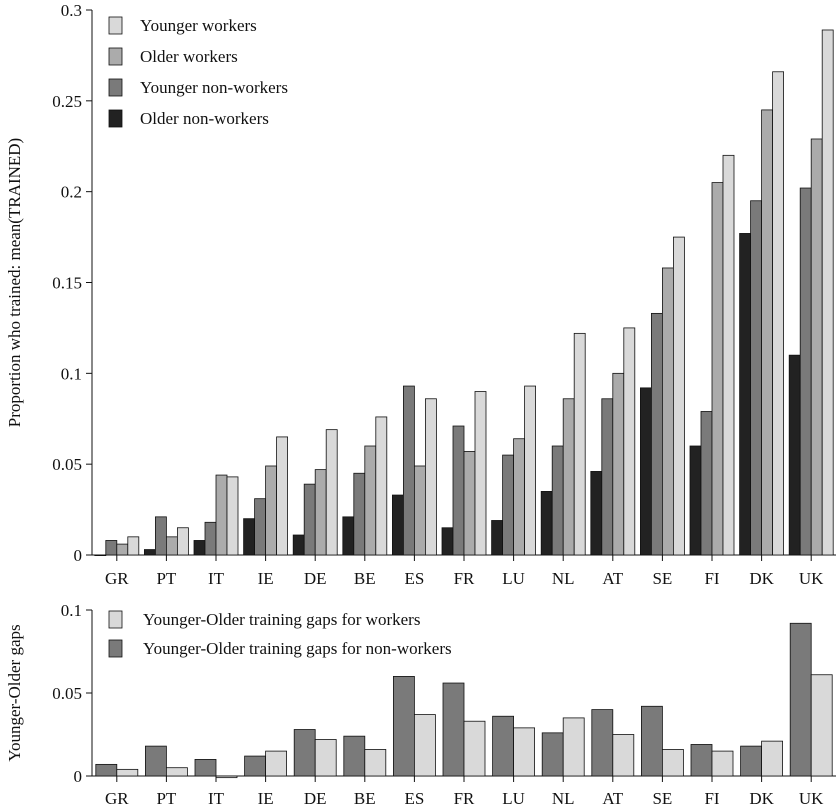  What do you see at coordinates (67, 283) in the screenshot?
I see `y-tick-label: 0.15` at bounding box center [67, 283].